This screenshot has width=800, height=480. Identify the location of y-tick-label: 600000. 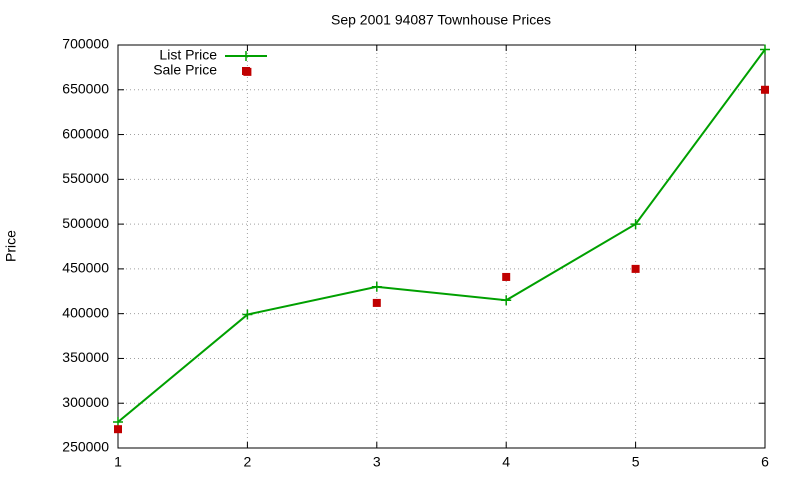
(85, 133).